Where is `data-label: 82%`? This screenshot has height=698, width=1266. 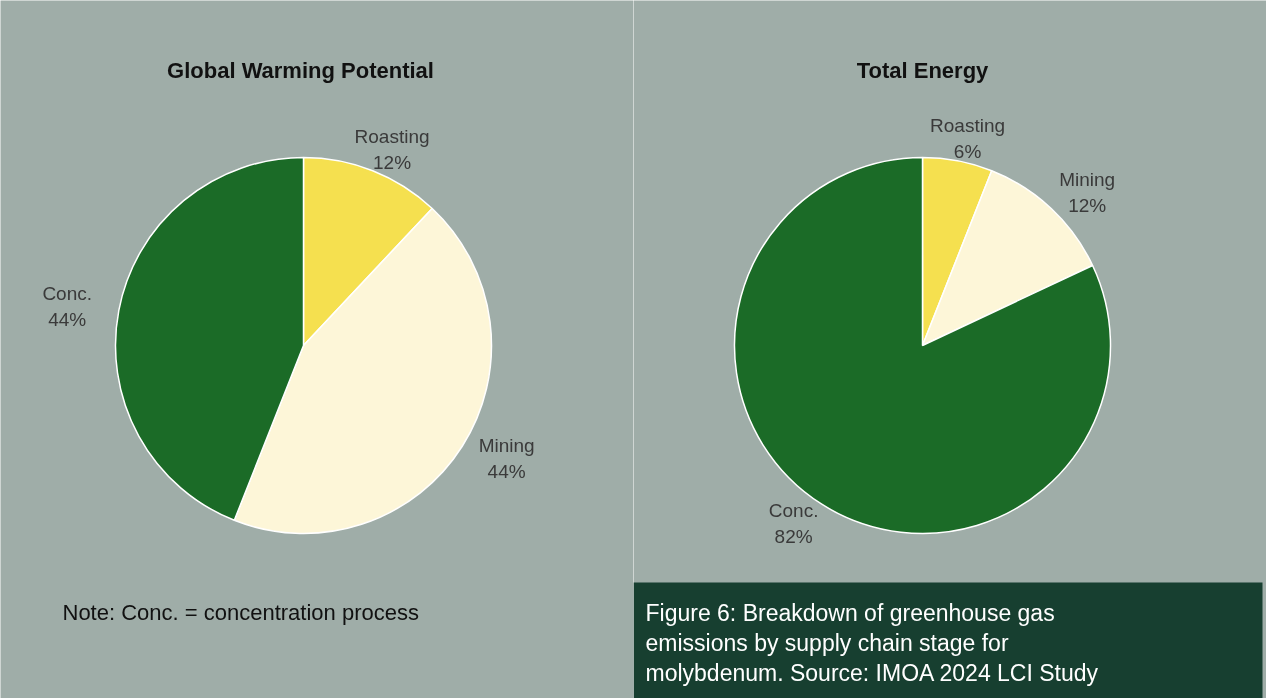 data-label: 82% is located at coordinates (793, 536).